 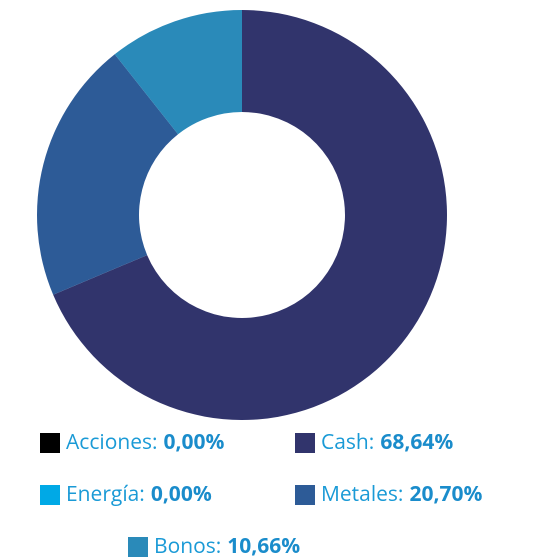 I want to click on legend-label: Acciones: 0,00%, so click(x=145, y=442).